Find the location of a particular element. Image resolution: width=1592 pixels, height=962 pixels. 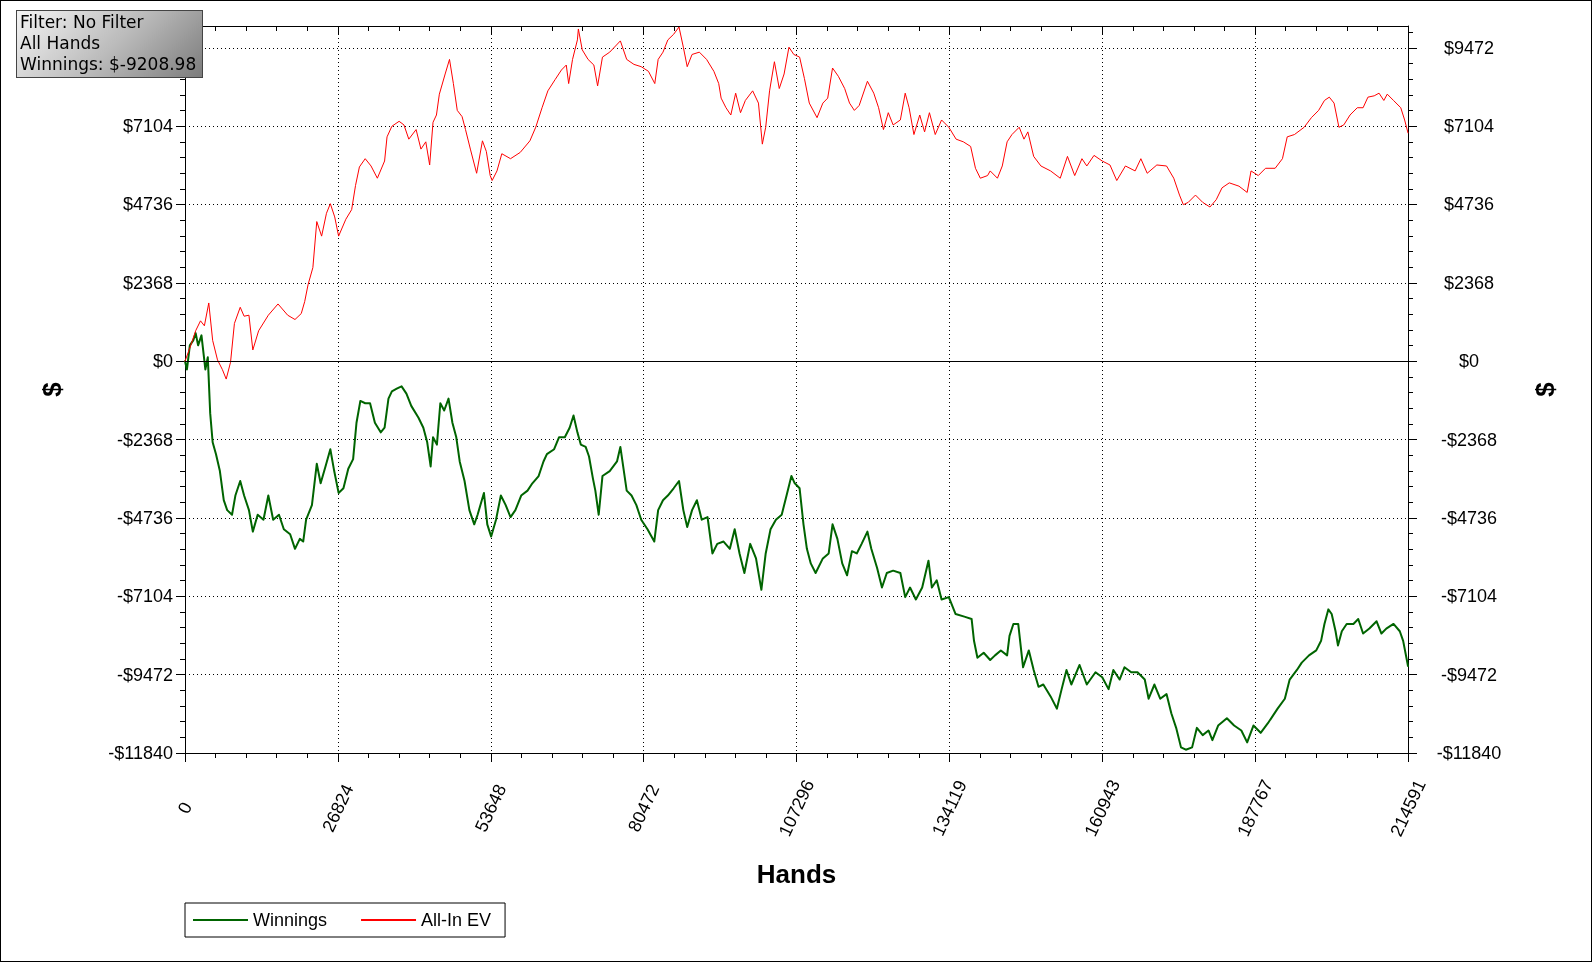

legend-label: All-In EV is located at coordinates (456, 920).